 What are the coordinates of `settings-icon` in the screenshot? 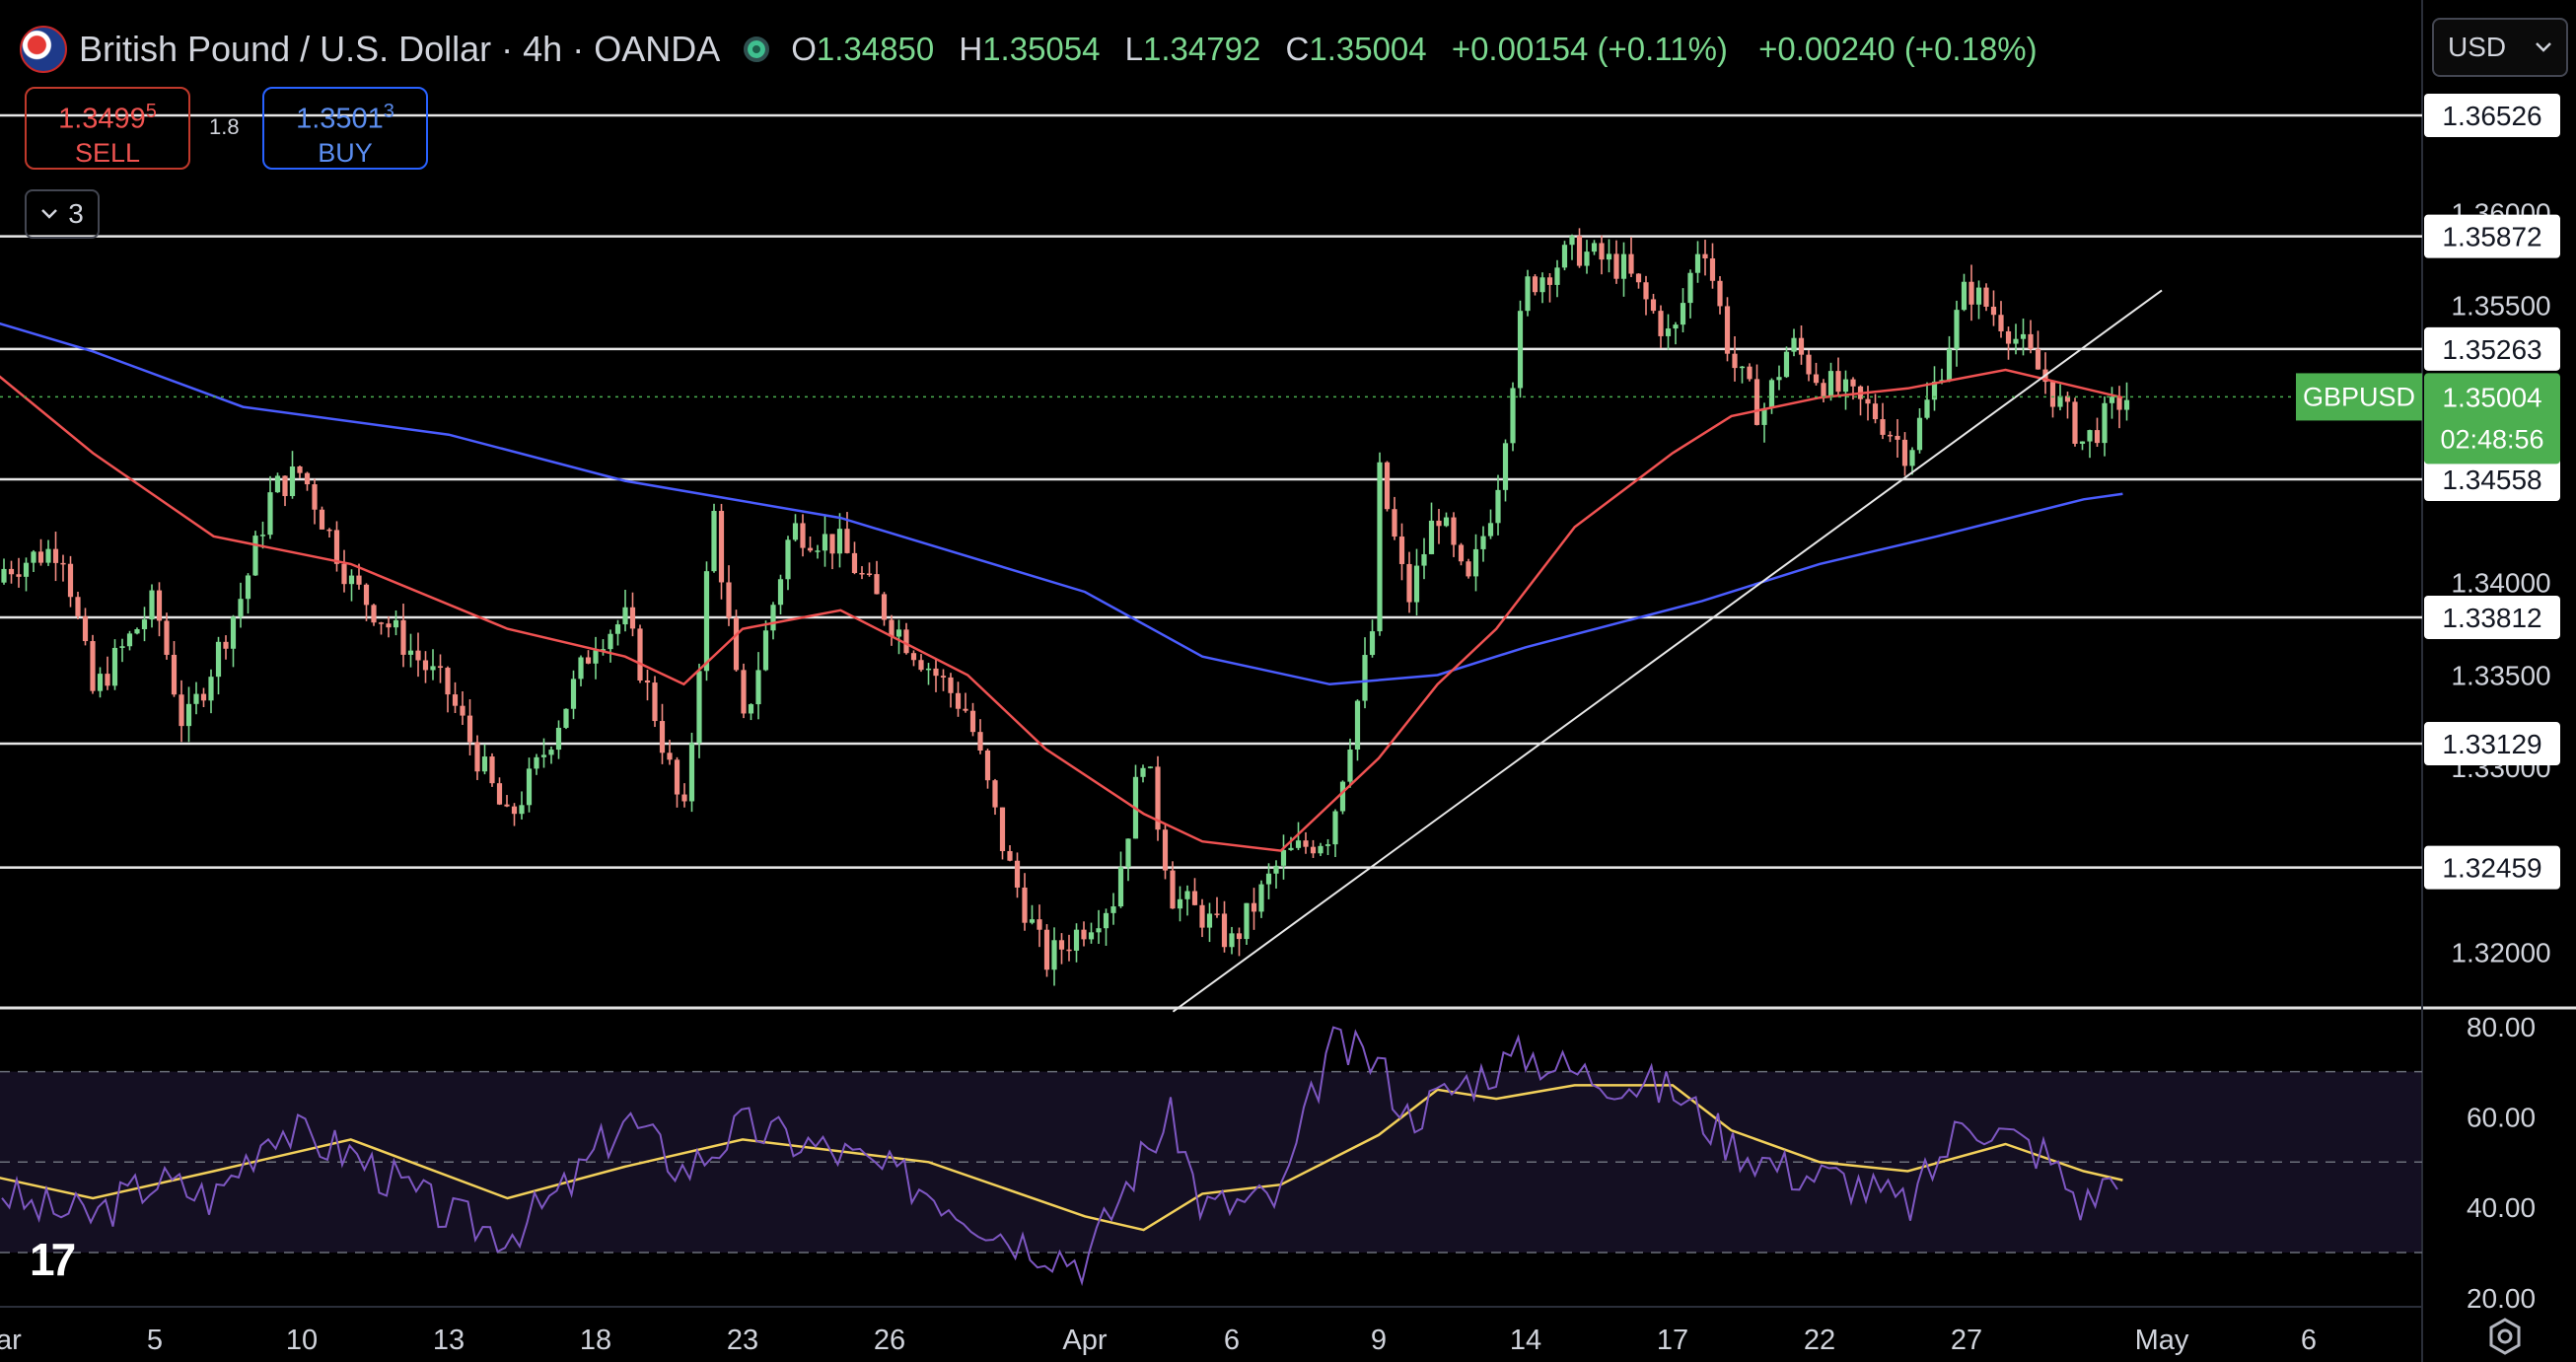 It's located at (2505, 1336).